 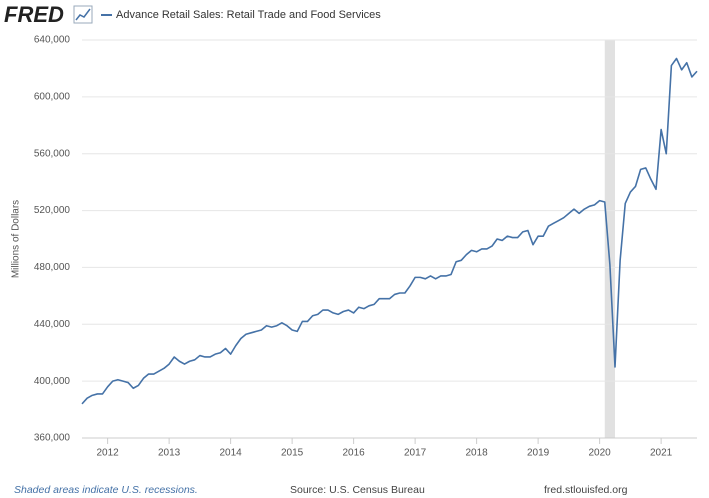 What do you see at coordinates (477, 453) in the screenshot?
I see `x-tick-label: 2018` at bounding box center [477, 453].